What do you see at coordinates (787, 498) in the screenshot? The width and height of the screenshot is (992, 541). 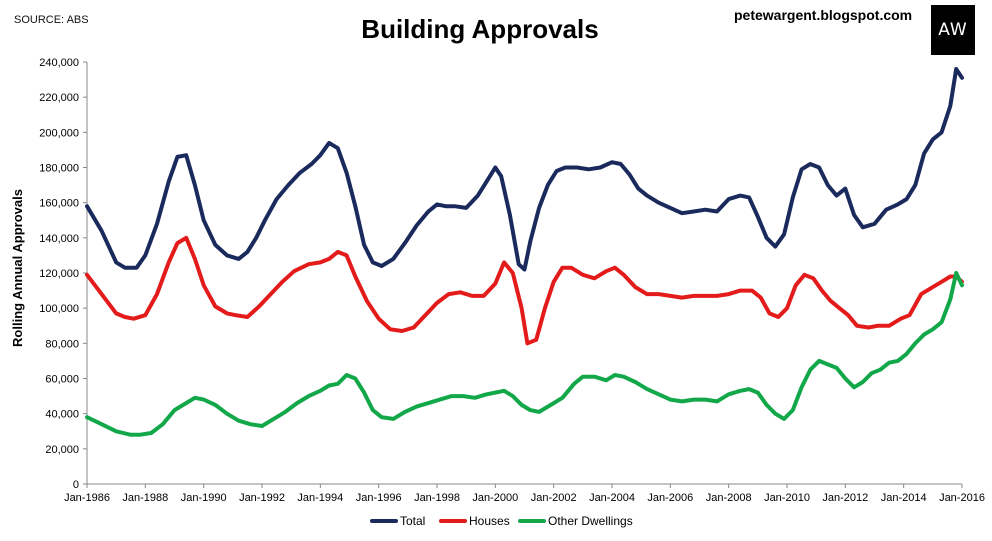 I see `x-tick-label: Jan-2010` at bounding box center [787, 498].